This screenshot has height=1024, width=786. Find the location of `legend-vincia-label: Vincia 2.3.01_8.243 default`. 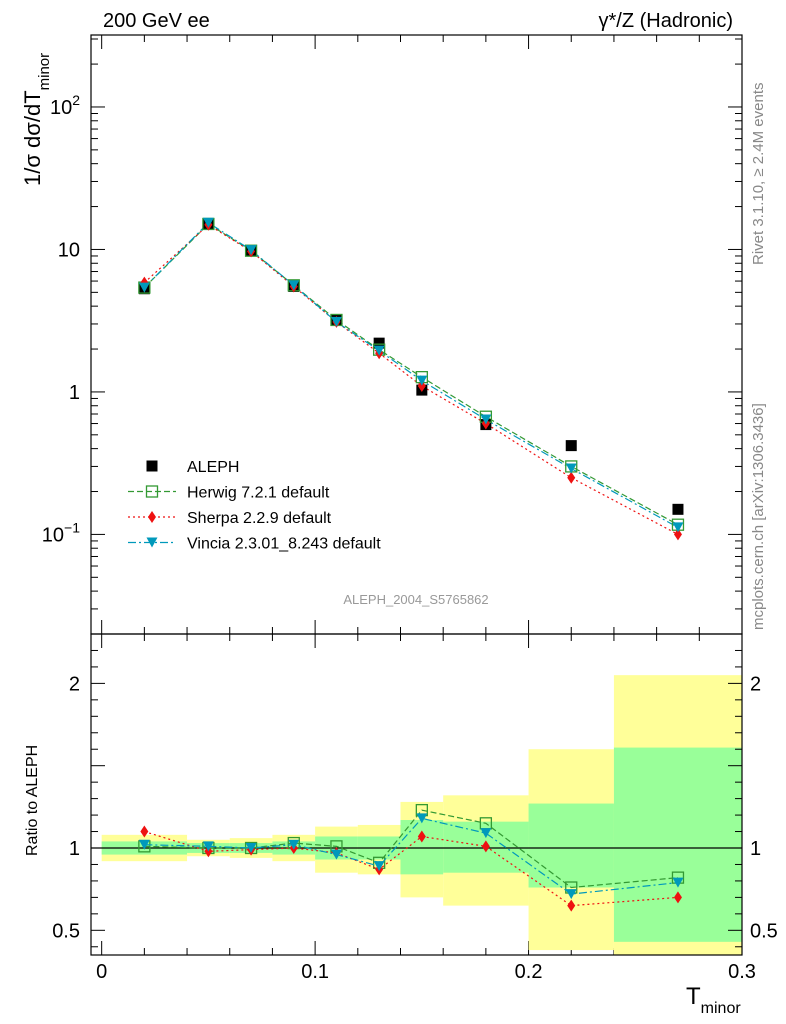

legend-vincia-label: Vincia 2.3.01_8.243 default is located at coordinates (284, 544).